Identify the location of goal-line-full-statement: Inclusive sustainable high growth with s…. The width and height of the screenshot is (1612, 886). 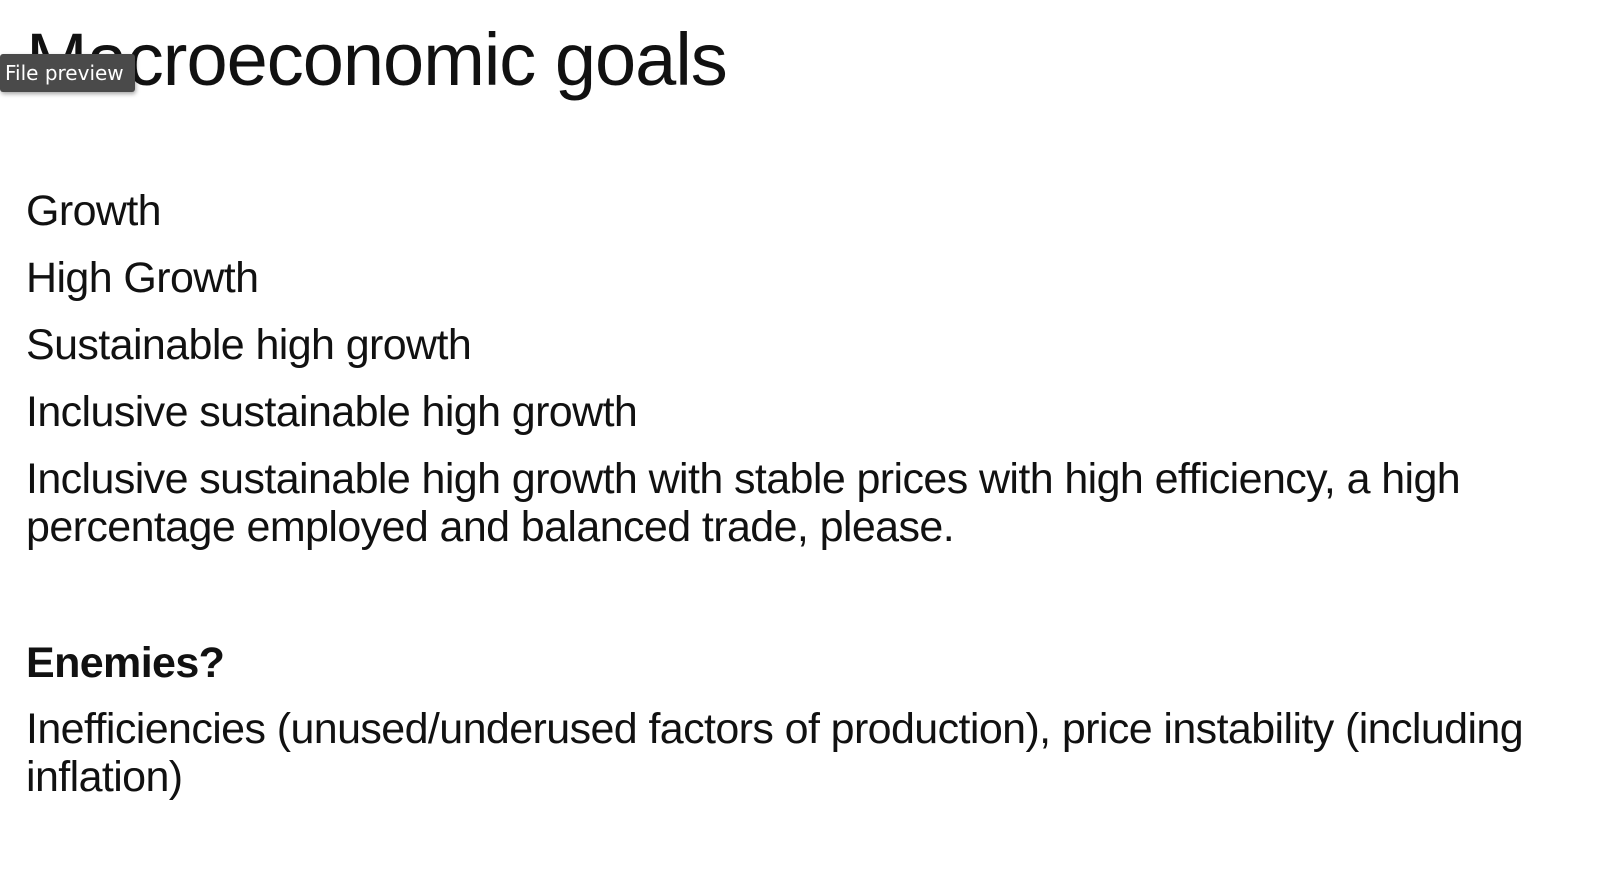
(743, 503).